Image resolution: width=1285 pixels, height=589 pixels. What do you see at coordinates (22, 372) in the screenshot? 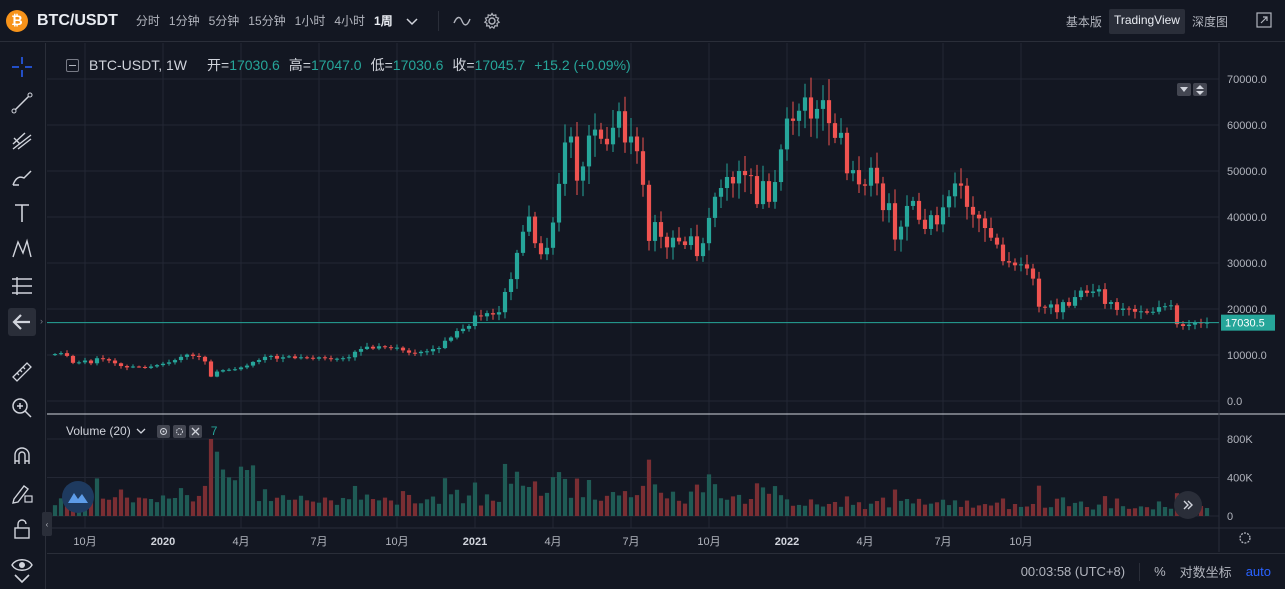
I see `ruler-tool` at bounding box center [22, 372].